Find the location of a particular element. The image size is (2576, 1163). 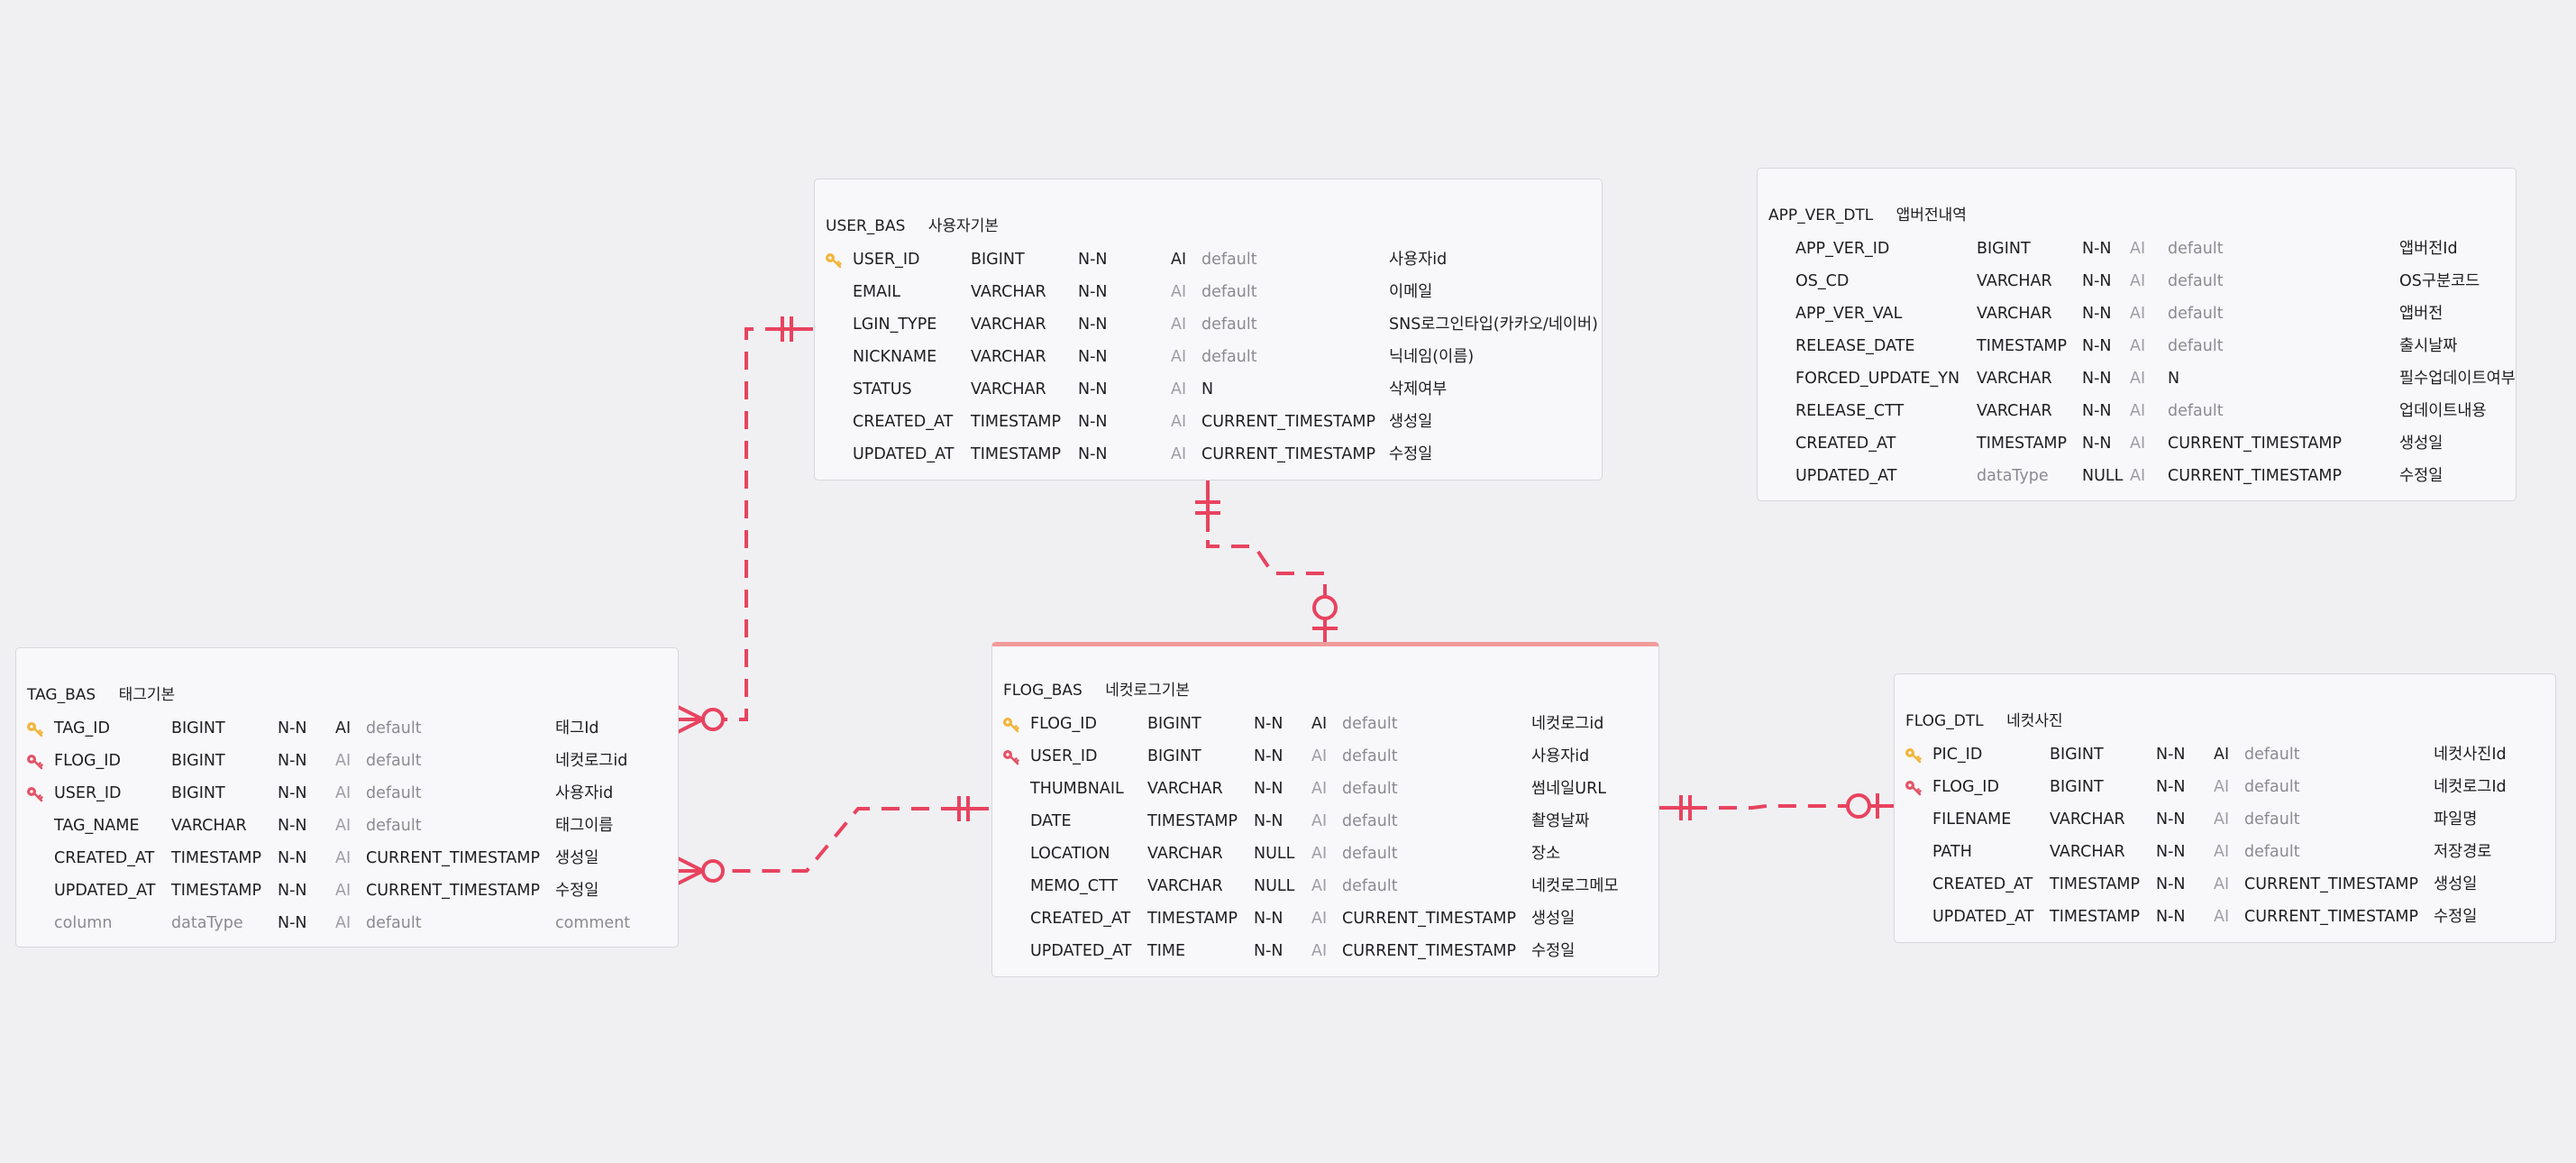

column-name: DATE is located at coordinates (1051, 821).